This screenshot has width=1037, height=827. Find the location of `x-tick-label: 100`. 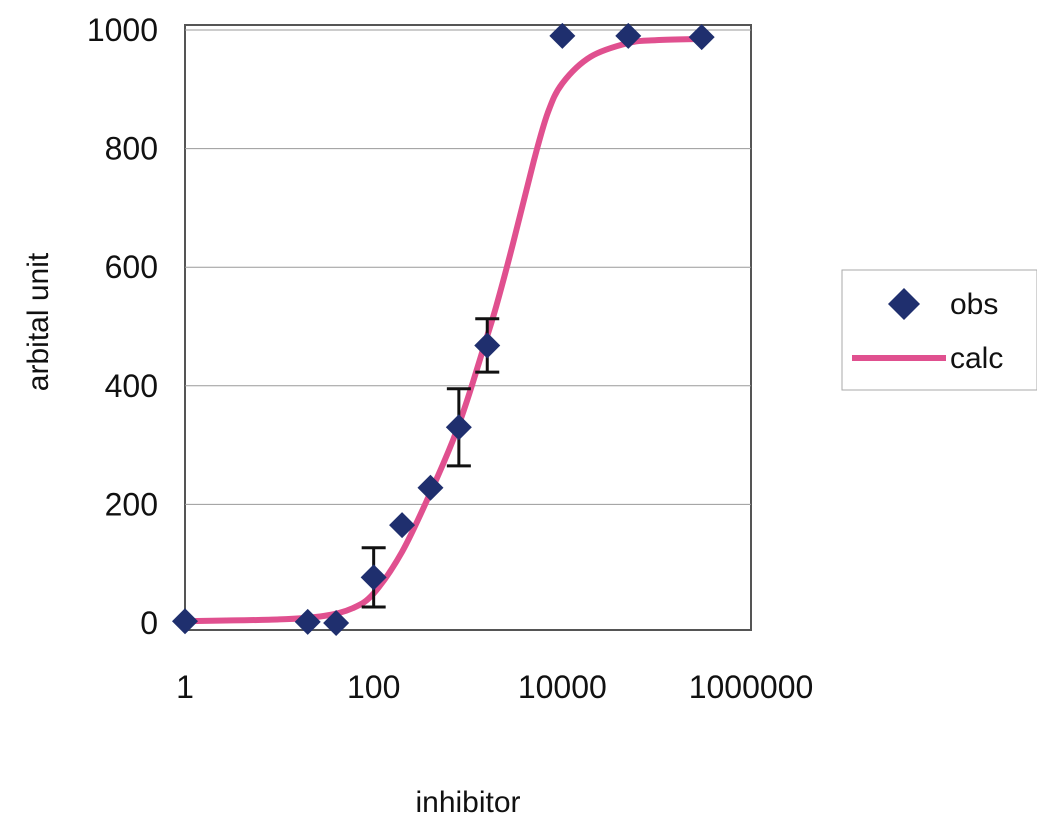

x-tick-label: 100 is located at coordinates (373, 687).